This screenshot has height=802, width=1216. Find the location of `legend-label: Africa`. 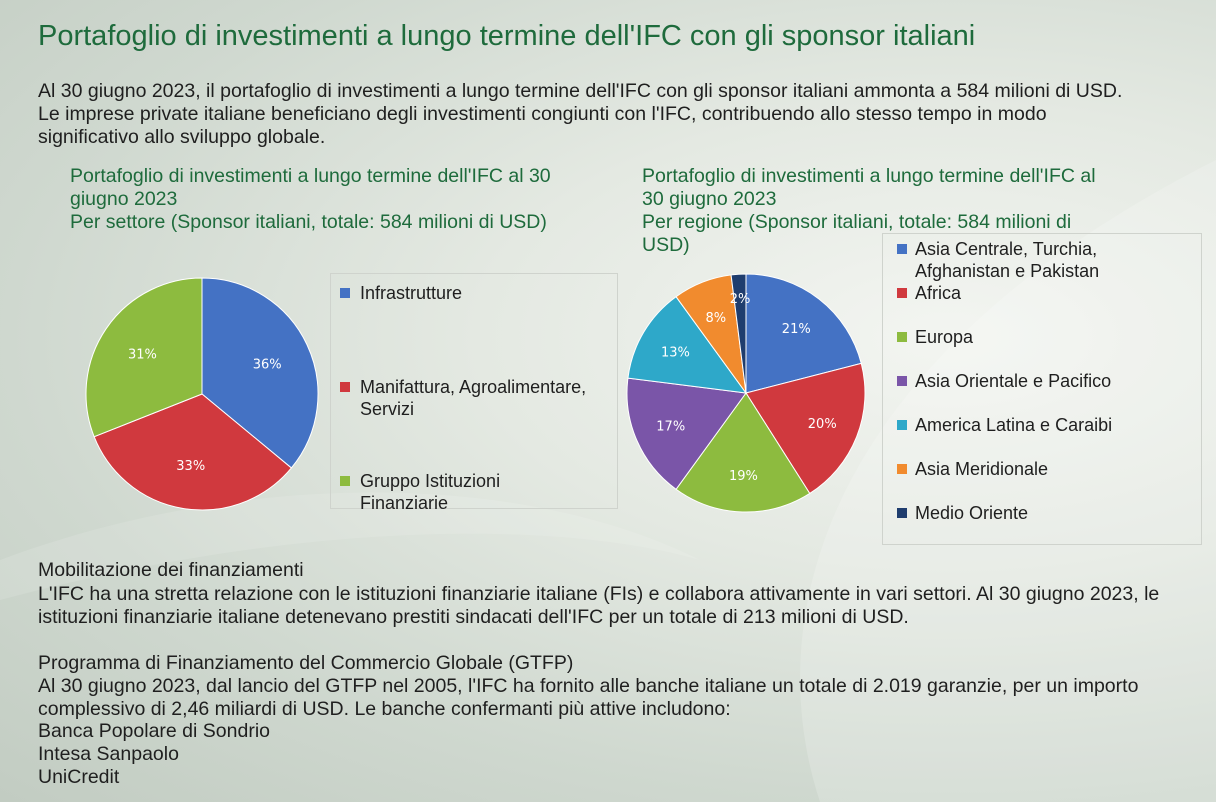

legend-label: Africa is located at coordinates (938, 293).